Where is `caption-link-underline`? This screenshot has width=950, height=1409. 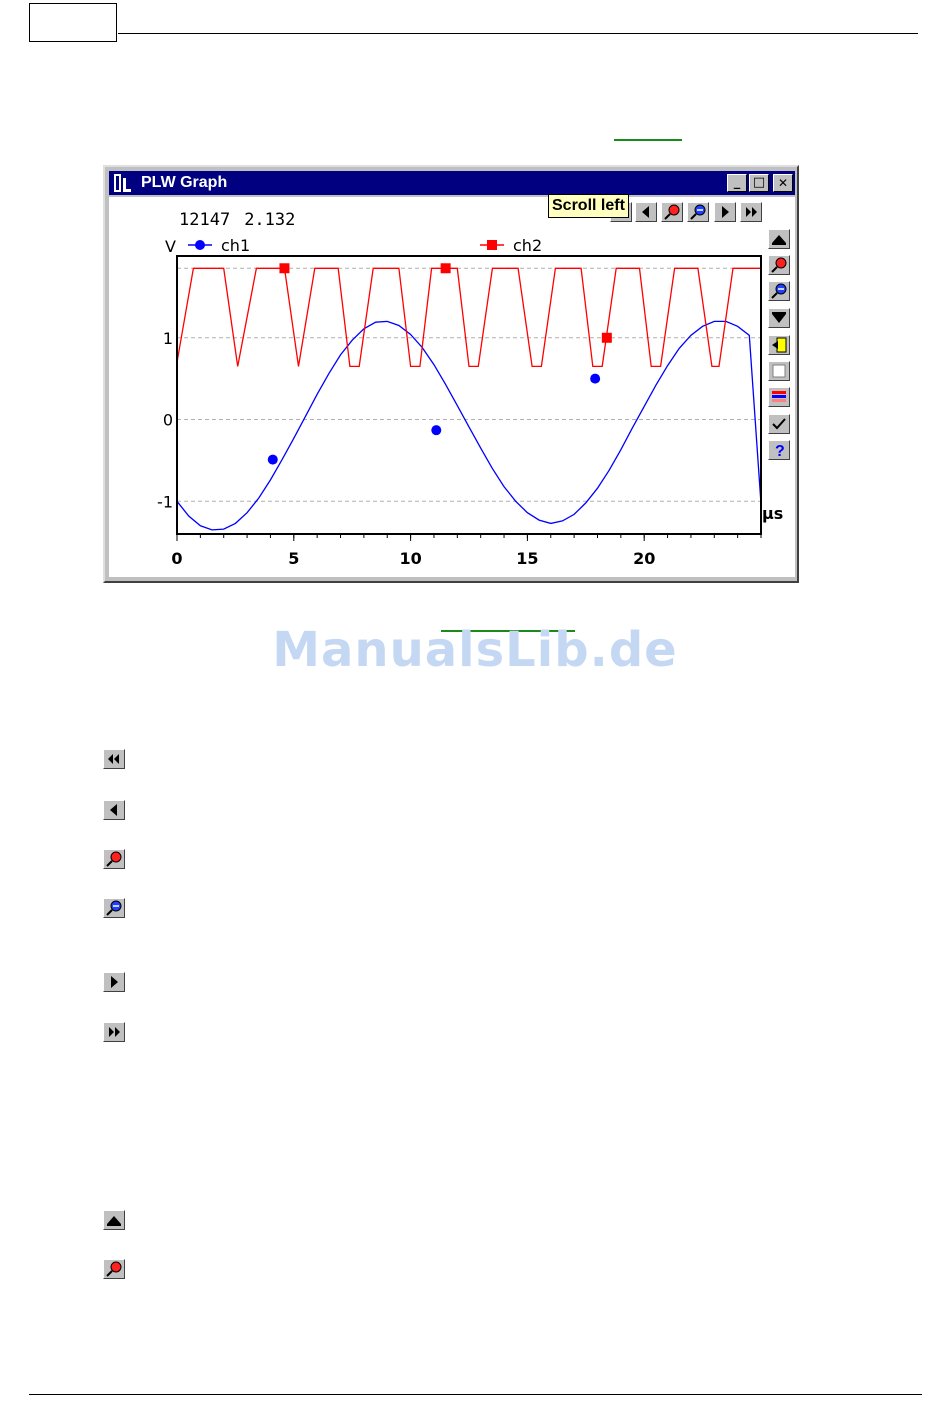
caption-link-underline is located at coordinates (508, 631).